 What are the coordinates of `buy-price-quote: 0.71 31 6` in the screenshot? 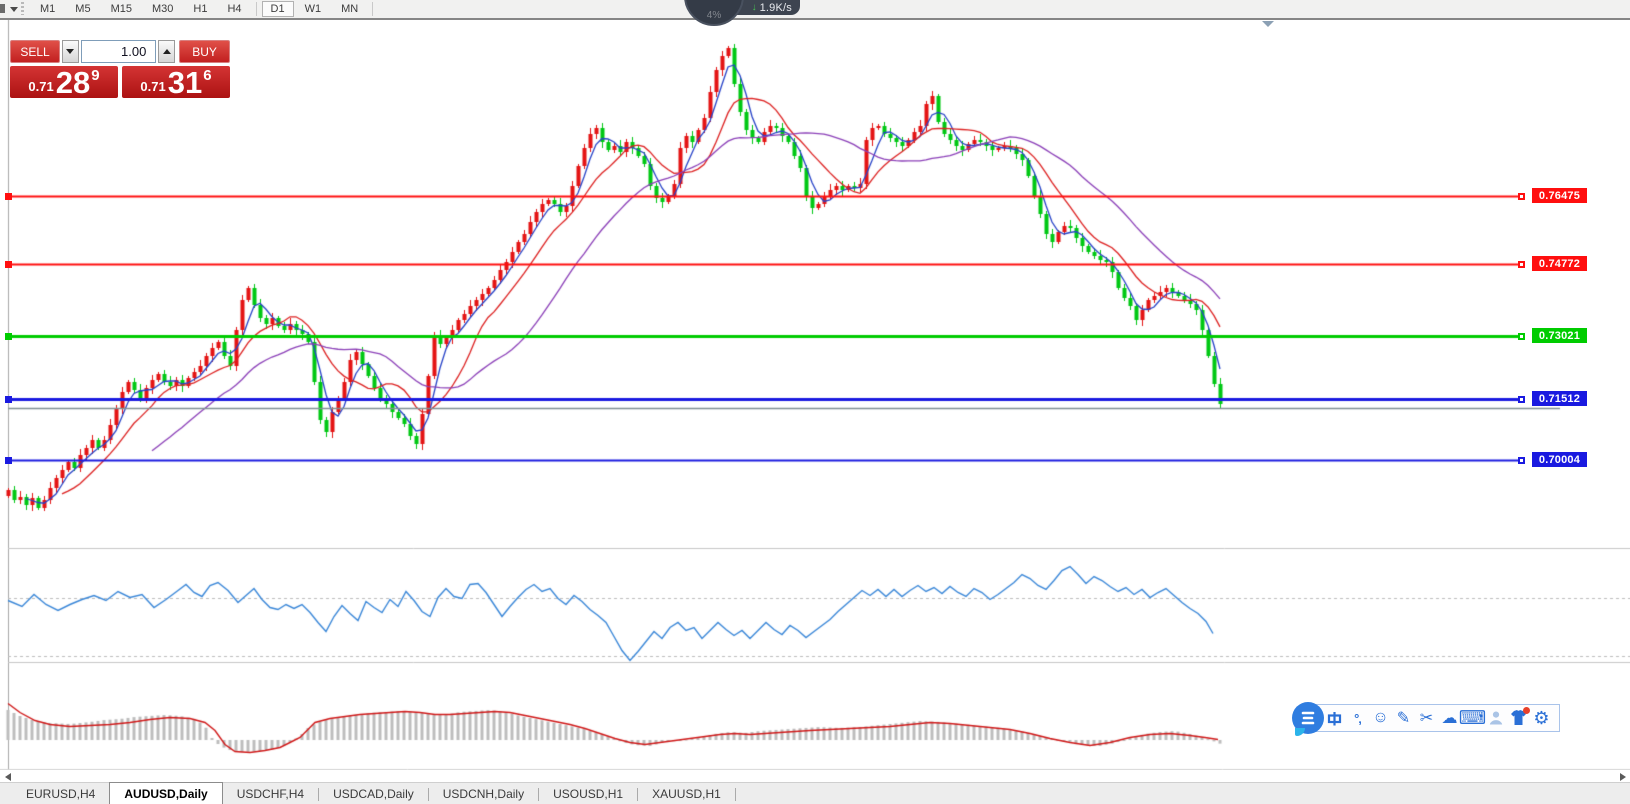 It's located at (176, 82).